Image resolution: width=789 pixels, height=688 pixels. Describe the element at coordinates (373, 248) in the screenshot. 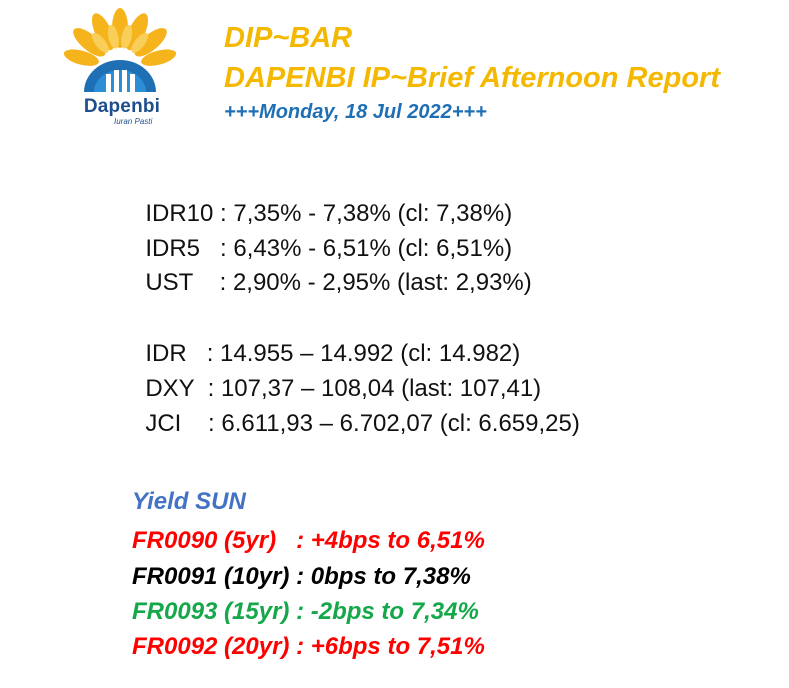

I see `bond-value: 6,43% - 6,51% (cl: 6,51%)` at that location.